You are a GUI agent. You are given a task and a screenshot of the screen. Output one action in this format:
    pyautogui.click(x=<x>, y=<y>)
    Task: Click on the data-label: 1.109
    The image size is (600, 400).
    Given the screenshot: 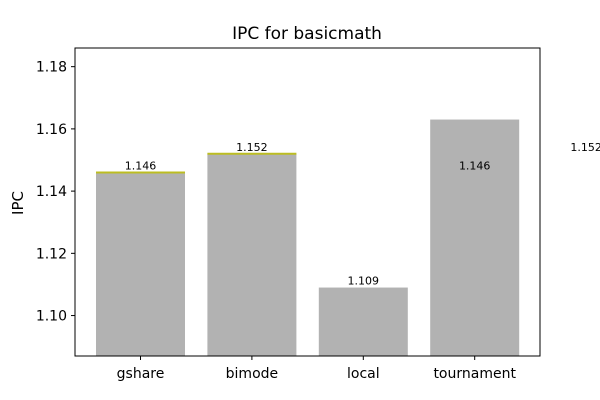 What is the action you would take?
    pyautogui.click(x=364, y=281)
    